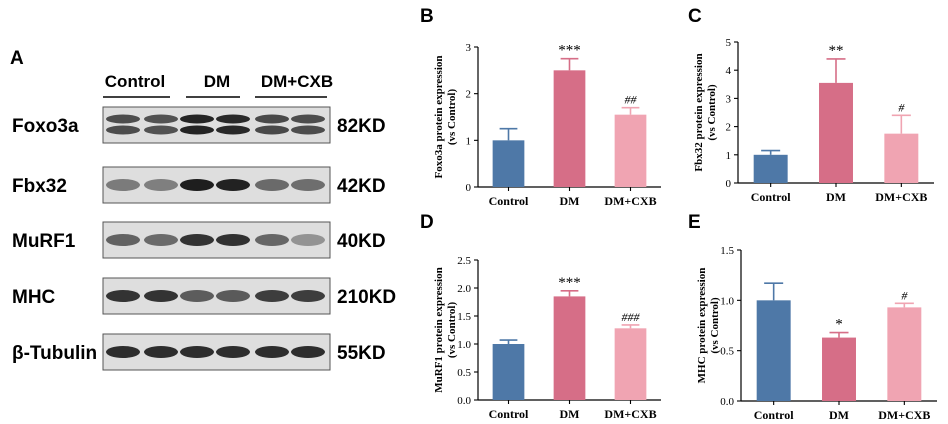 The height and width of the screenshot is (424, 948). I want to click on blot-row: MHC 210KD, so click(204, 296).